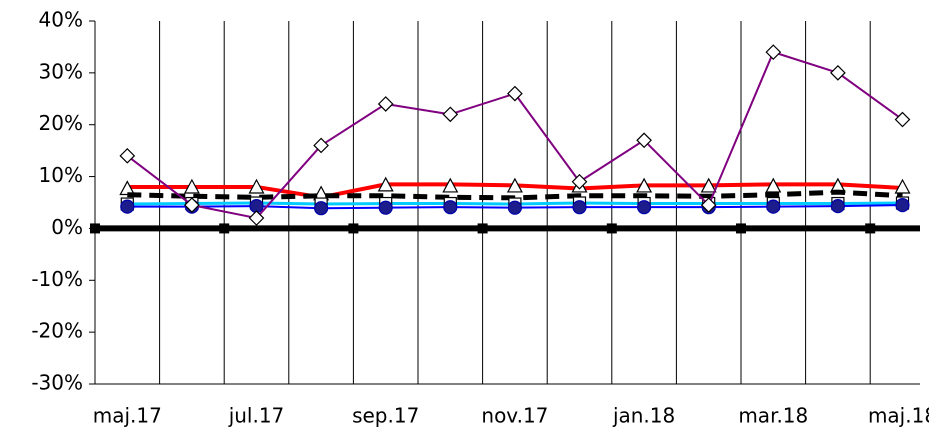 The width and height of the screenshot is (929, 438). I want to click on y-tick-label: -20%, so click(57, 331).